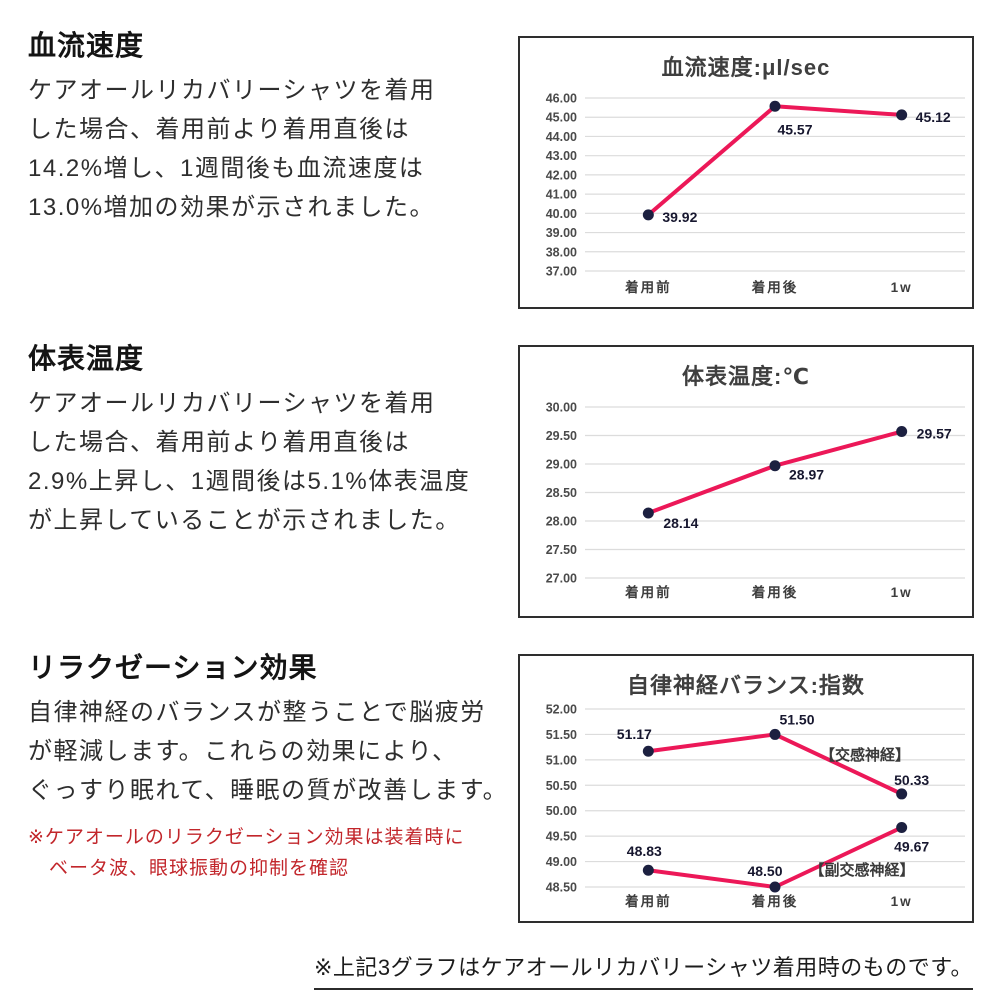 This screenshot has height=1000, width=1000. Describe the element at coordinates (561, 888) in the screenshot. I see `y-axis-tick-label: 48.50` at that location.